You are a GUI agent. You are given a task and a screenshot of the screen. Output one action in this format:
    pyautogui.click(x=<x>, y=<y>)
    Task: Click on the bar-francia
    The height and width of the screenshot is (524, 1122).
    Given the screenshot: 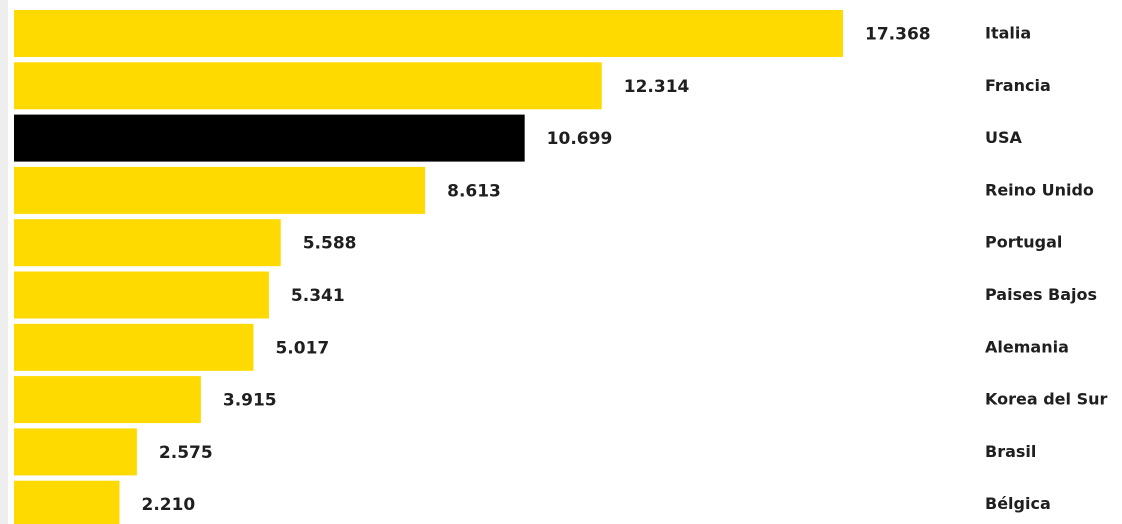 What is the action you would take?
    pyautogui.click(x=308, y=86)
    